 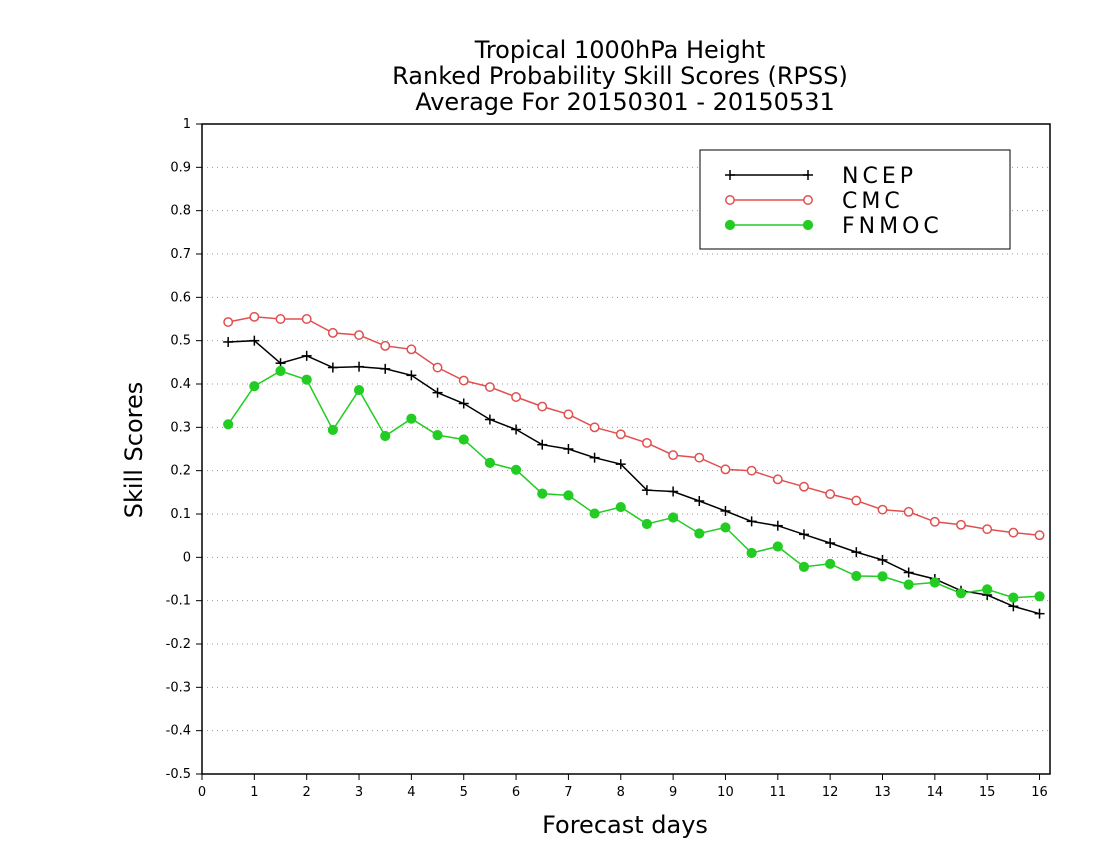 I want to click on x-tick-label: 13, so click(x=882, y=792).